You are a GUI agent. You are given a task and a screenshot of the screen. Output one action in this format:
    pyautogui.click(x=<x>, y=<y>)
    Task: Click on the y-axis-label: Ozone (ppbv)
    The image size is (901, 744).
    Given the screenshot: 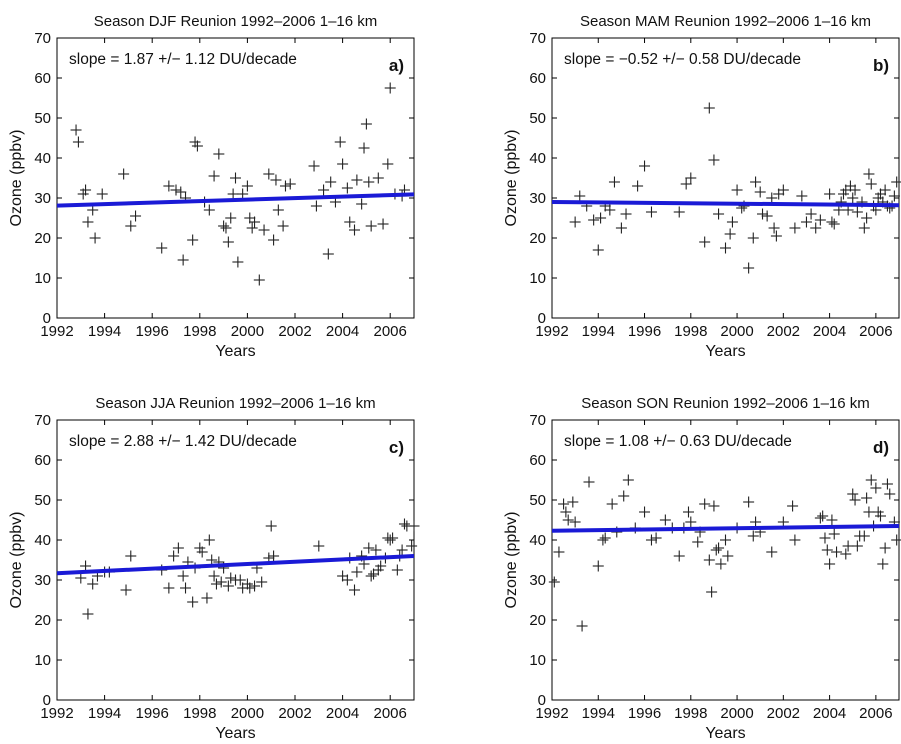 What is the action you would take?
    pyautogui.click(x=16, y=178)
    